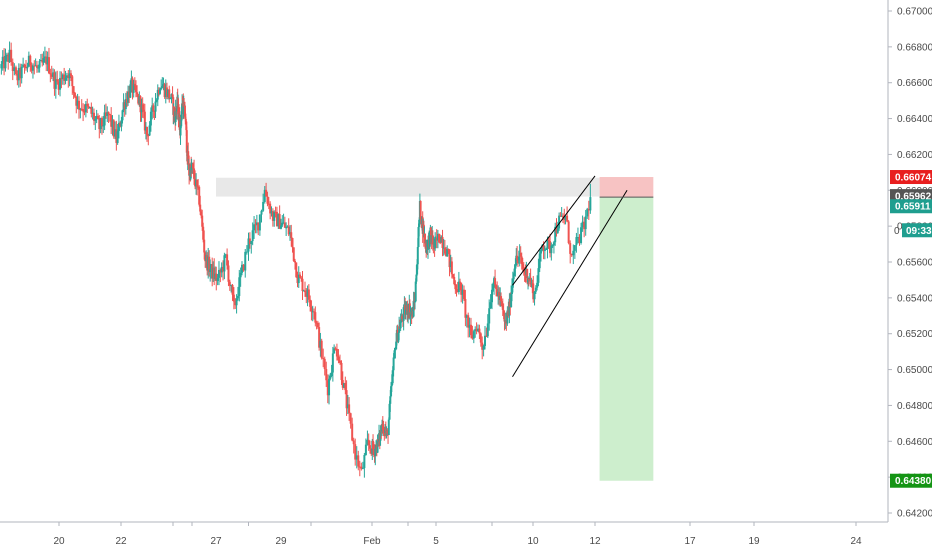  What do you see at coordinates (914, 263) in the screenshot?
I see `y-tick-label: 0.65600` at bounding box center [914, 263].